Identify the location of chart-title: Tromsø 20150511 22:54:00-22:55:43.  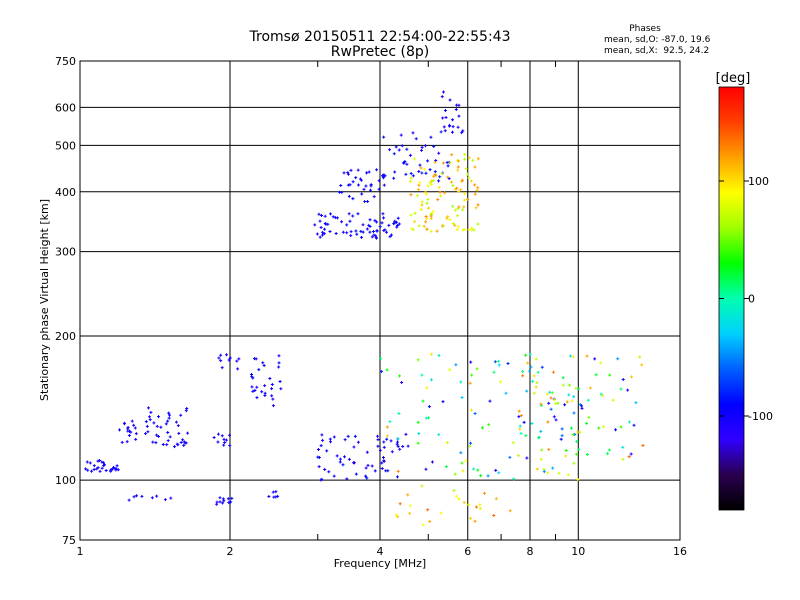
(380, 37).